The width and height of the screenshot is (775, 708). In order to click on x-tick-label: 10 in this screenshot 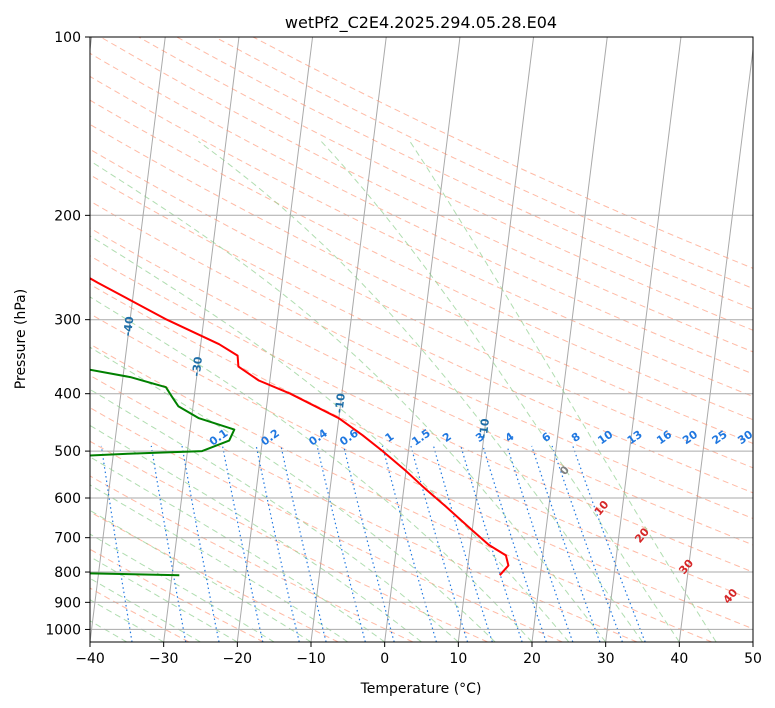, I will do `click(458, 659)`.